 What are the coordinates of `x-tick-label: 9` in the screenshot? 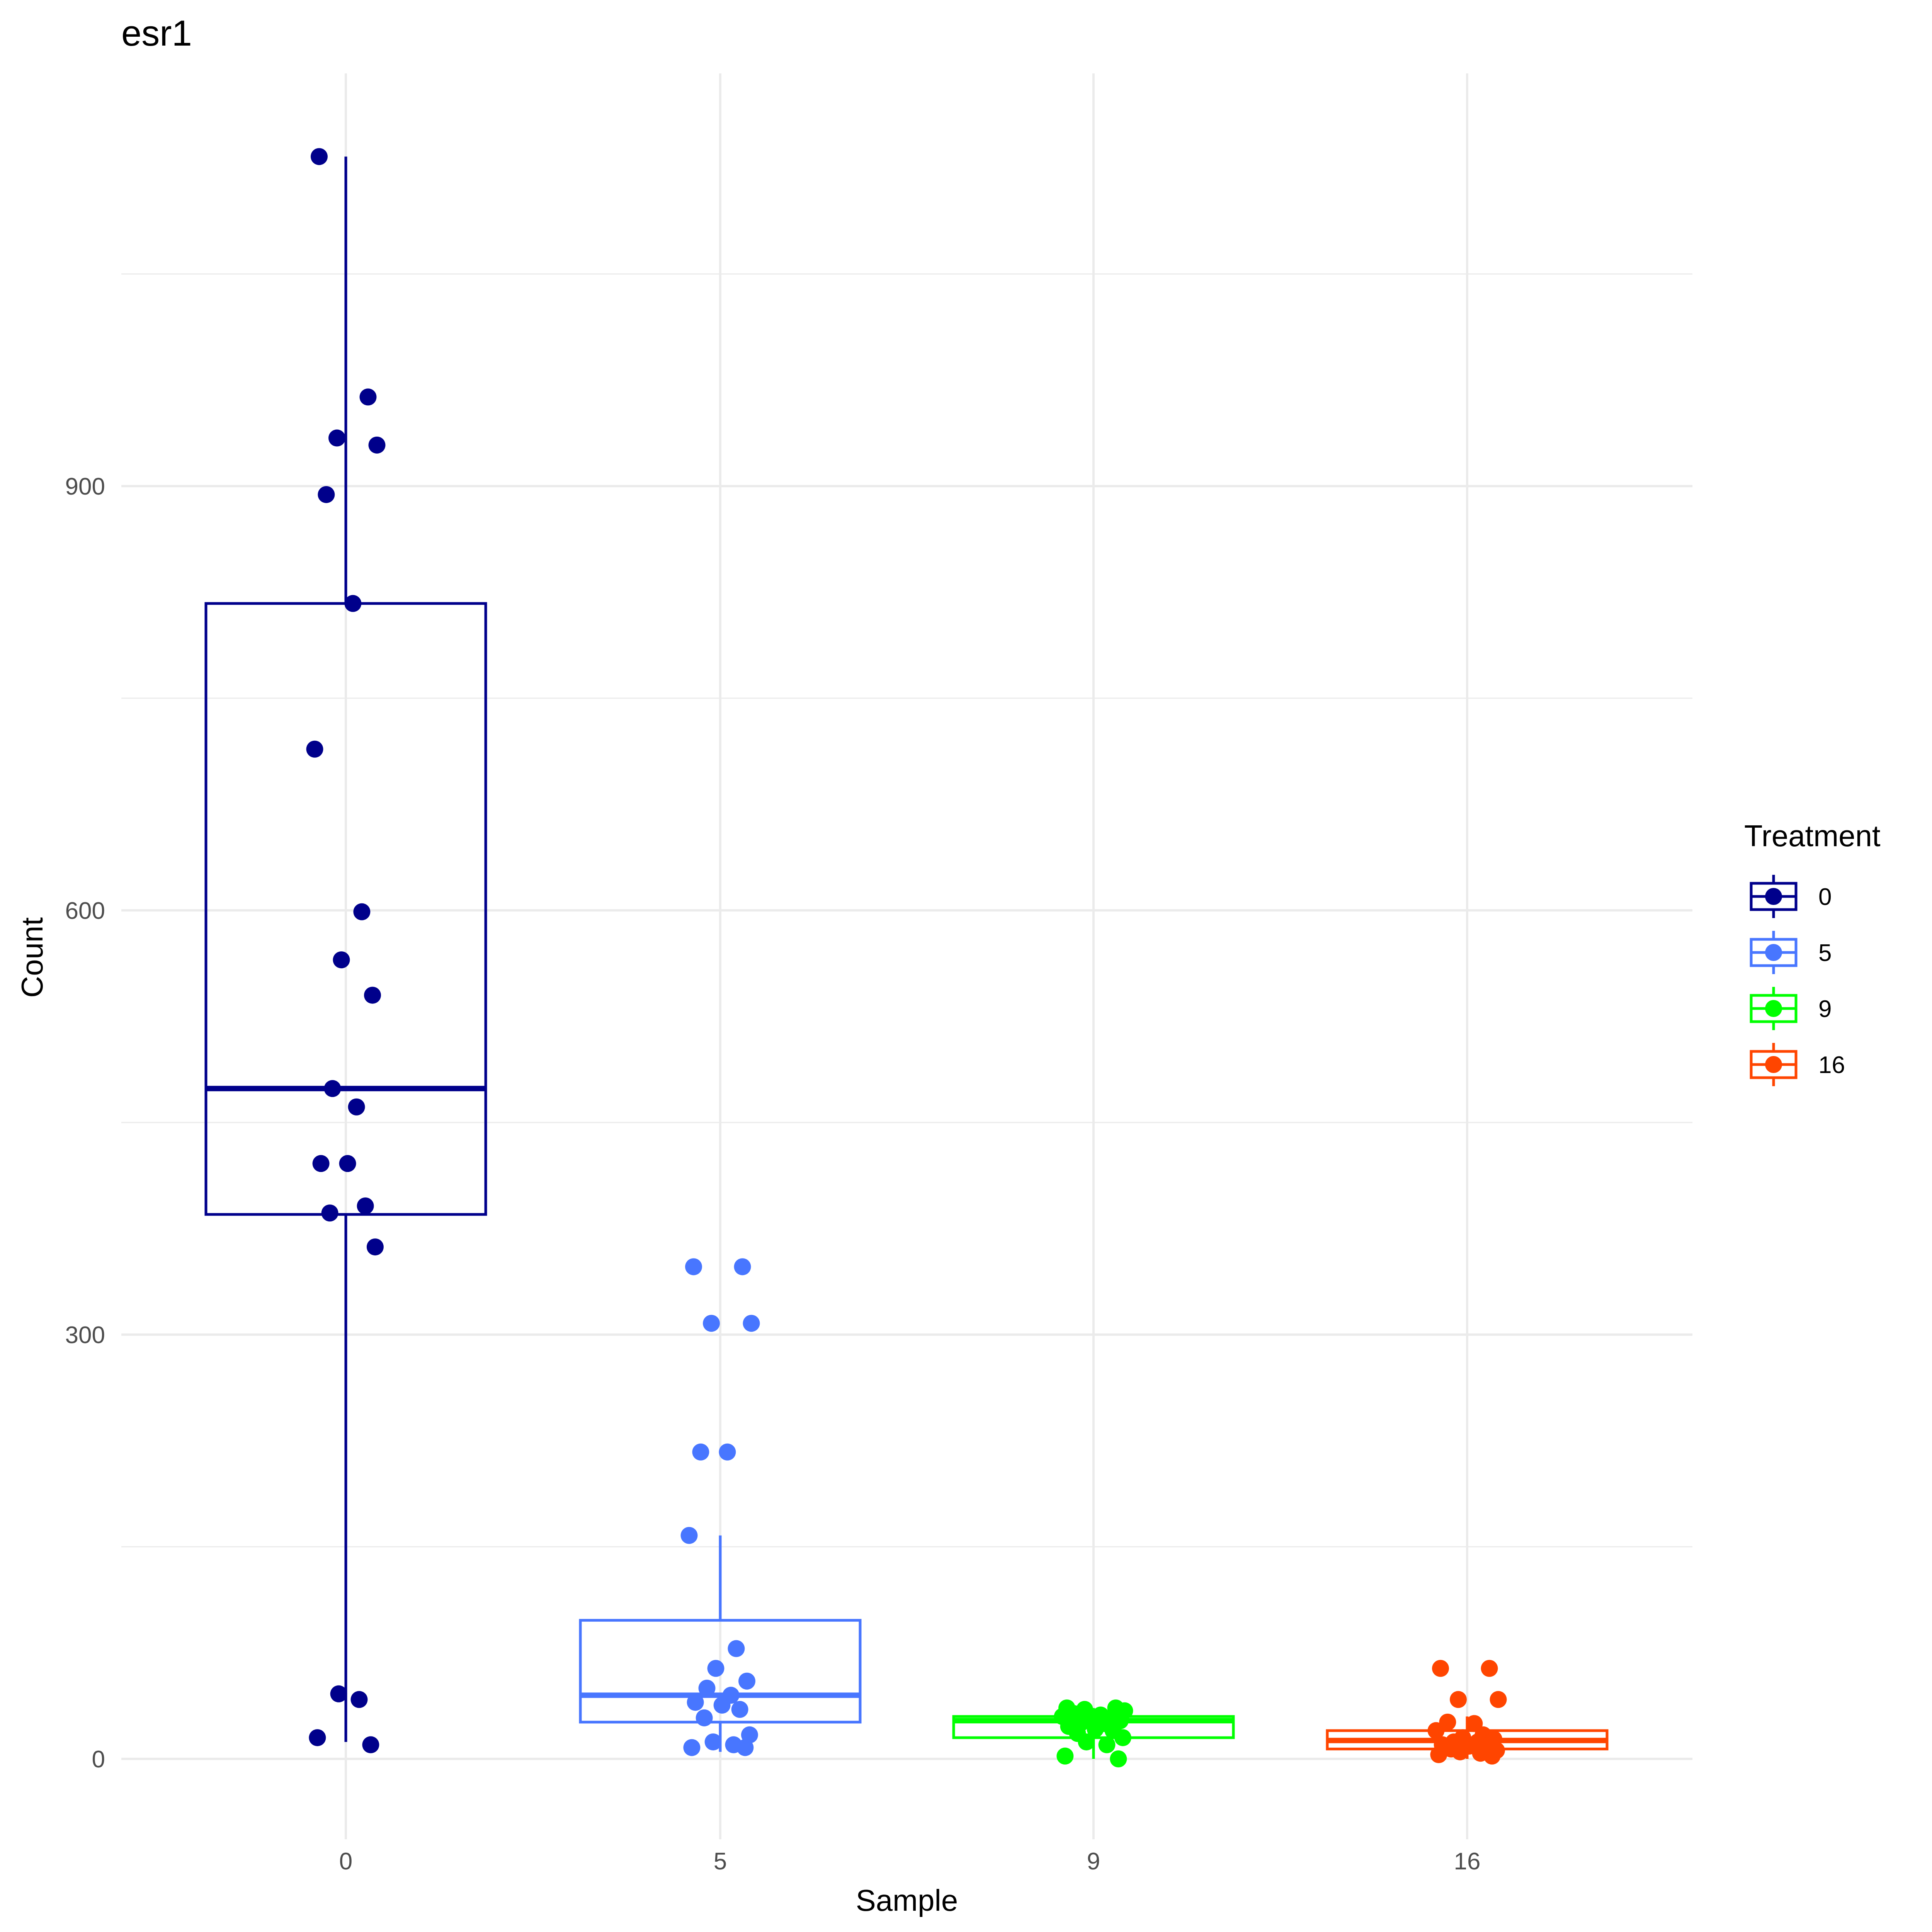 It's located at (1093, 1862).